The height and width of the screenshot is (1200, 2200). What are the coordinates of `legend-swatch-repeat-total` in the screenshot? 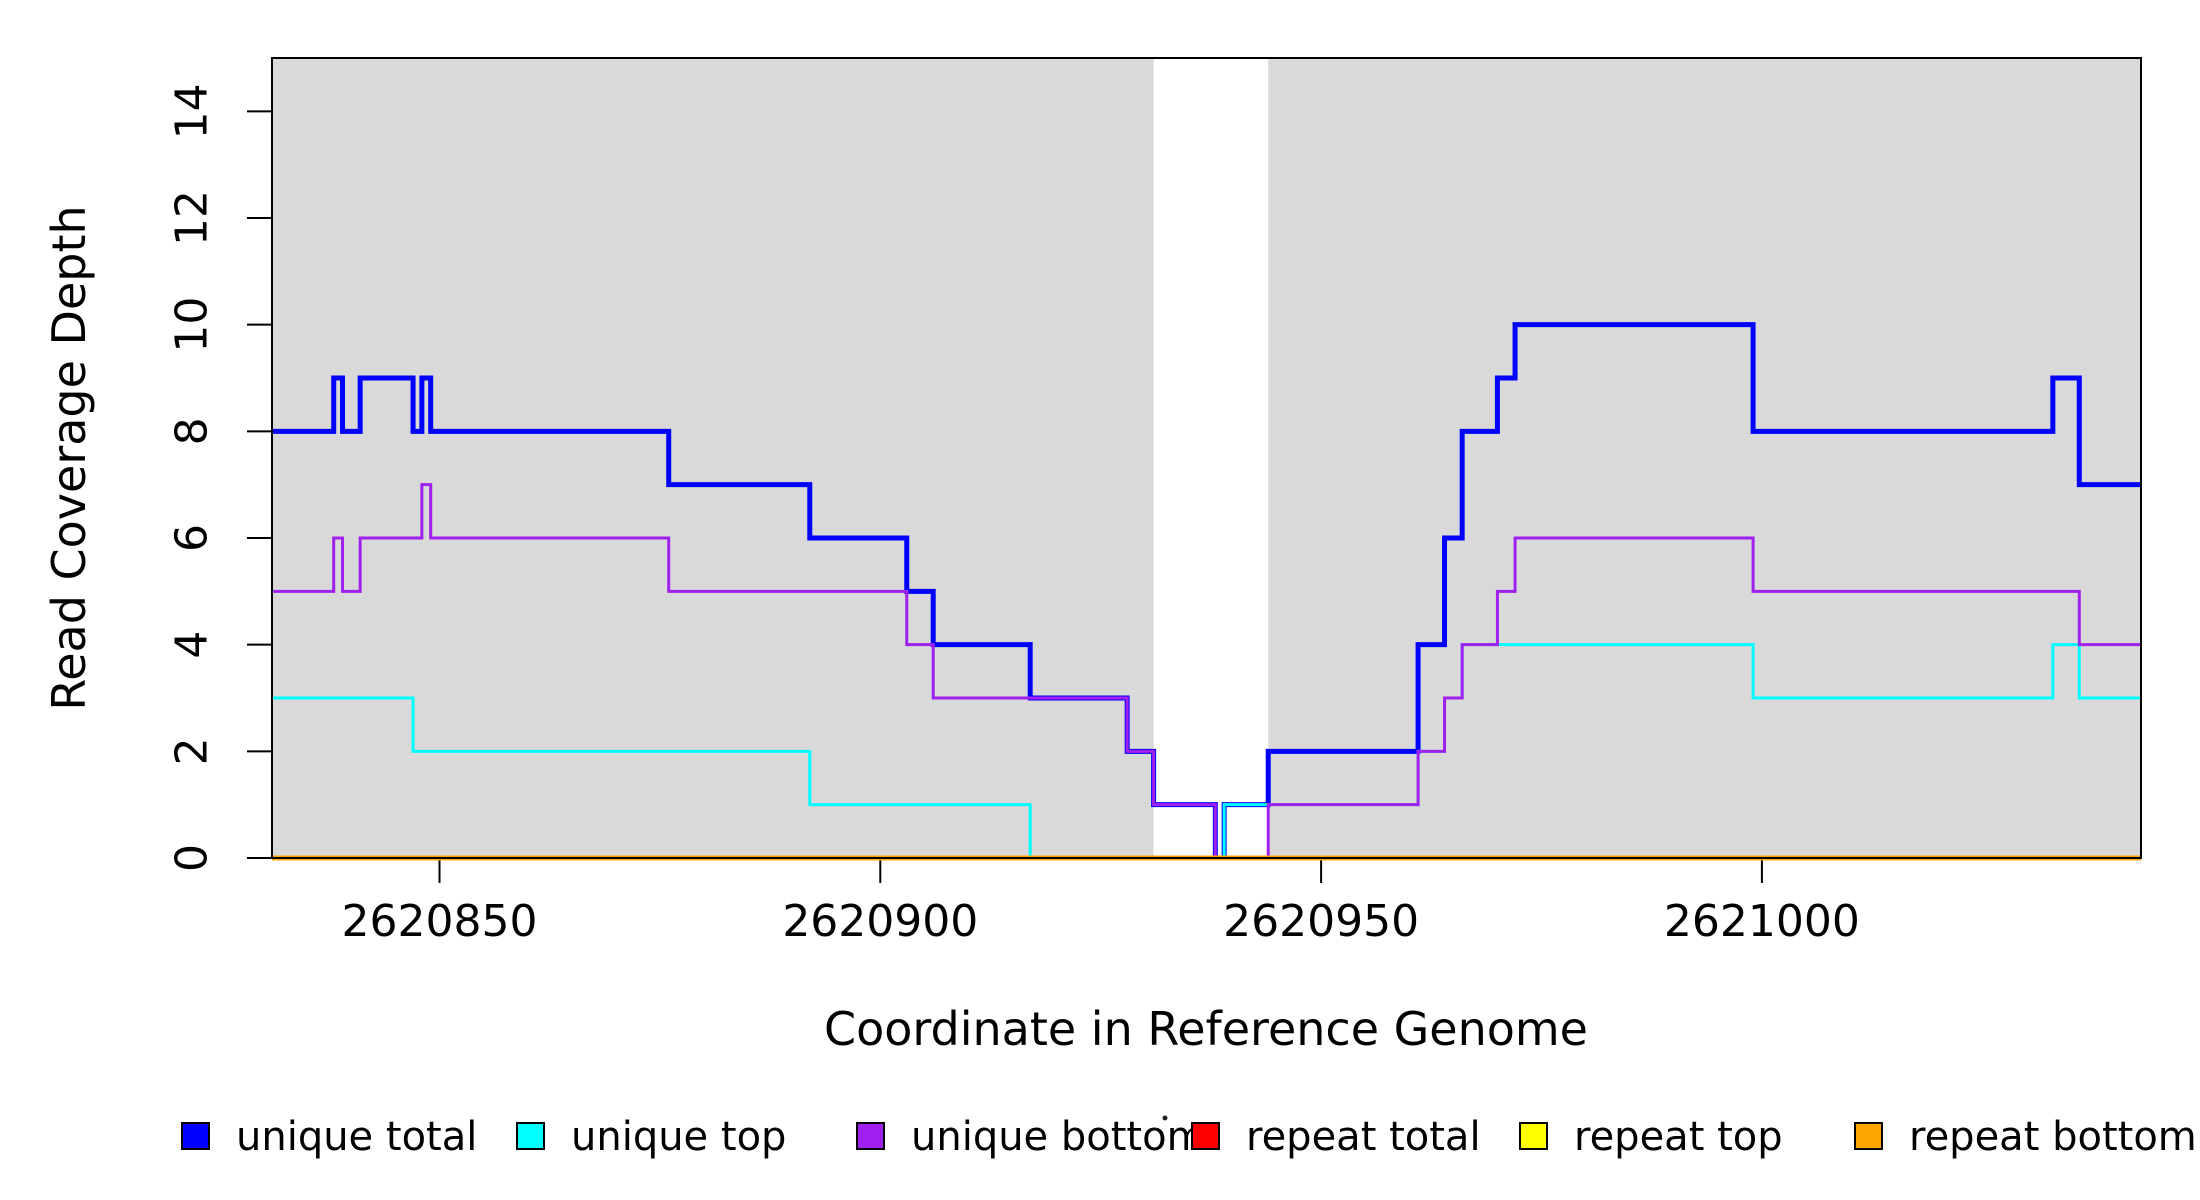 It's located at (1205, 1136).